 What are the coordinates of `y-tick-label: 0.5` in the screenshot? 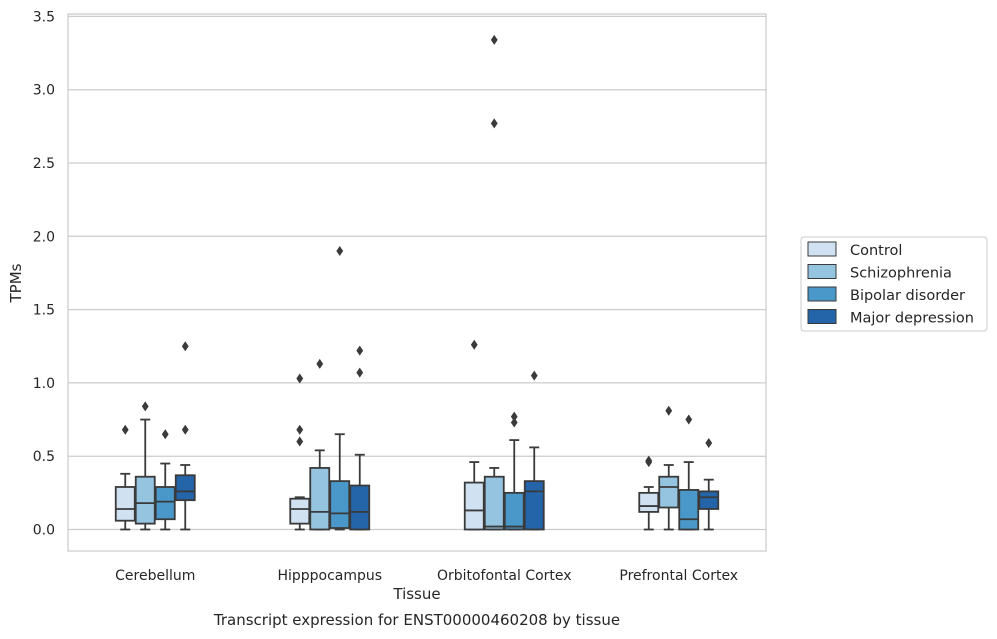 It's located at (44, 457).